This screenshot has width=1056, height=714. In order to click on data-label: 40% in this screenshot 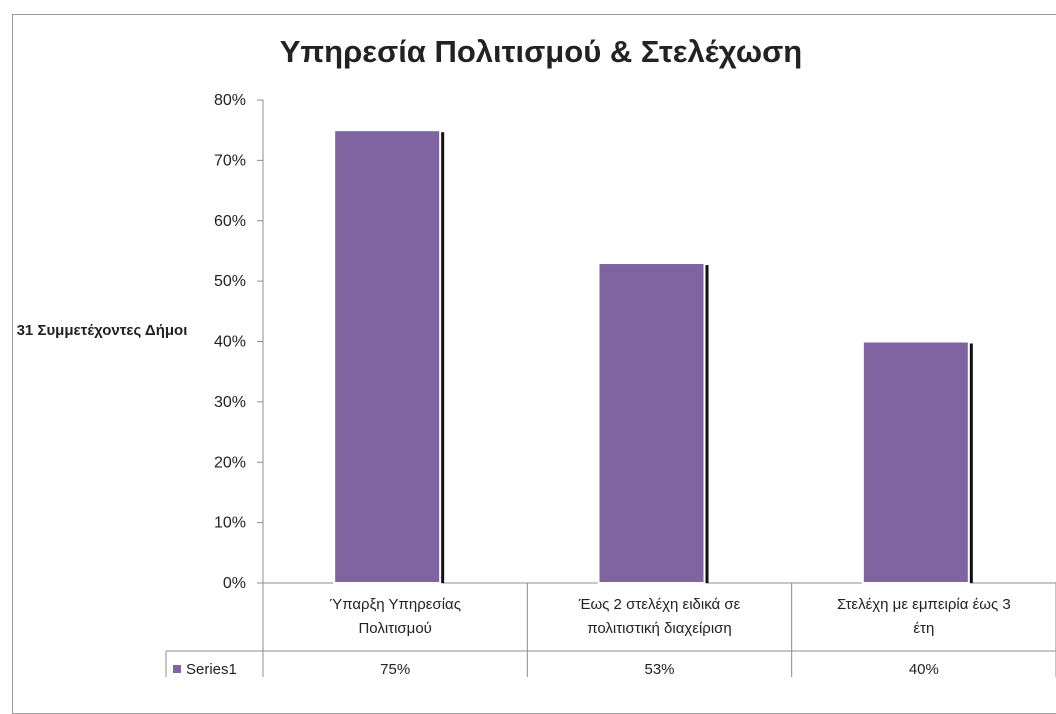, I will do `click(924, 669)`.